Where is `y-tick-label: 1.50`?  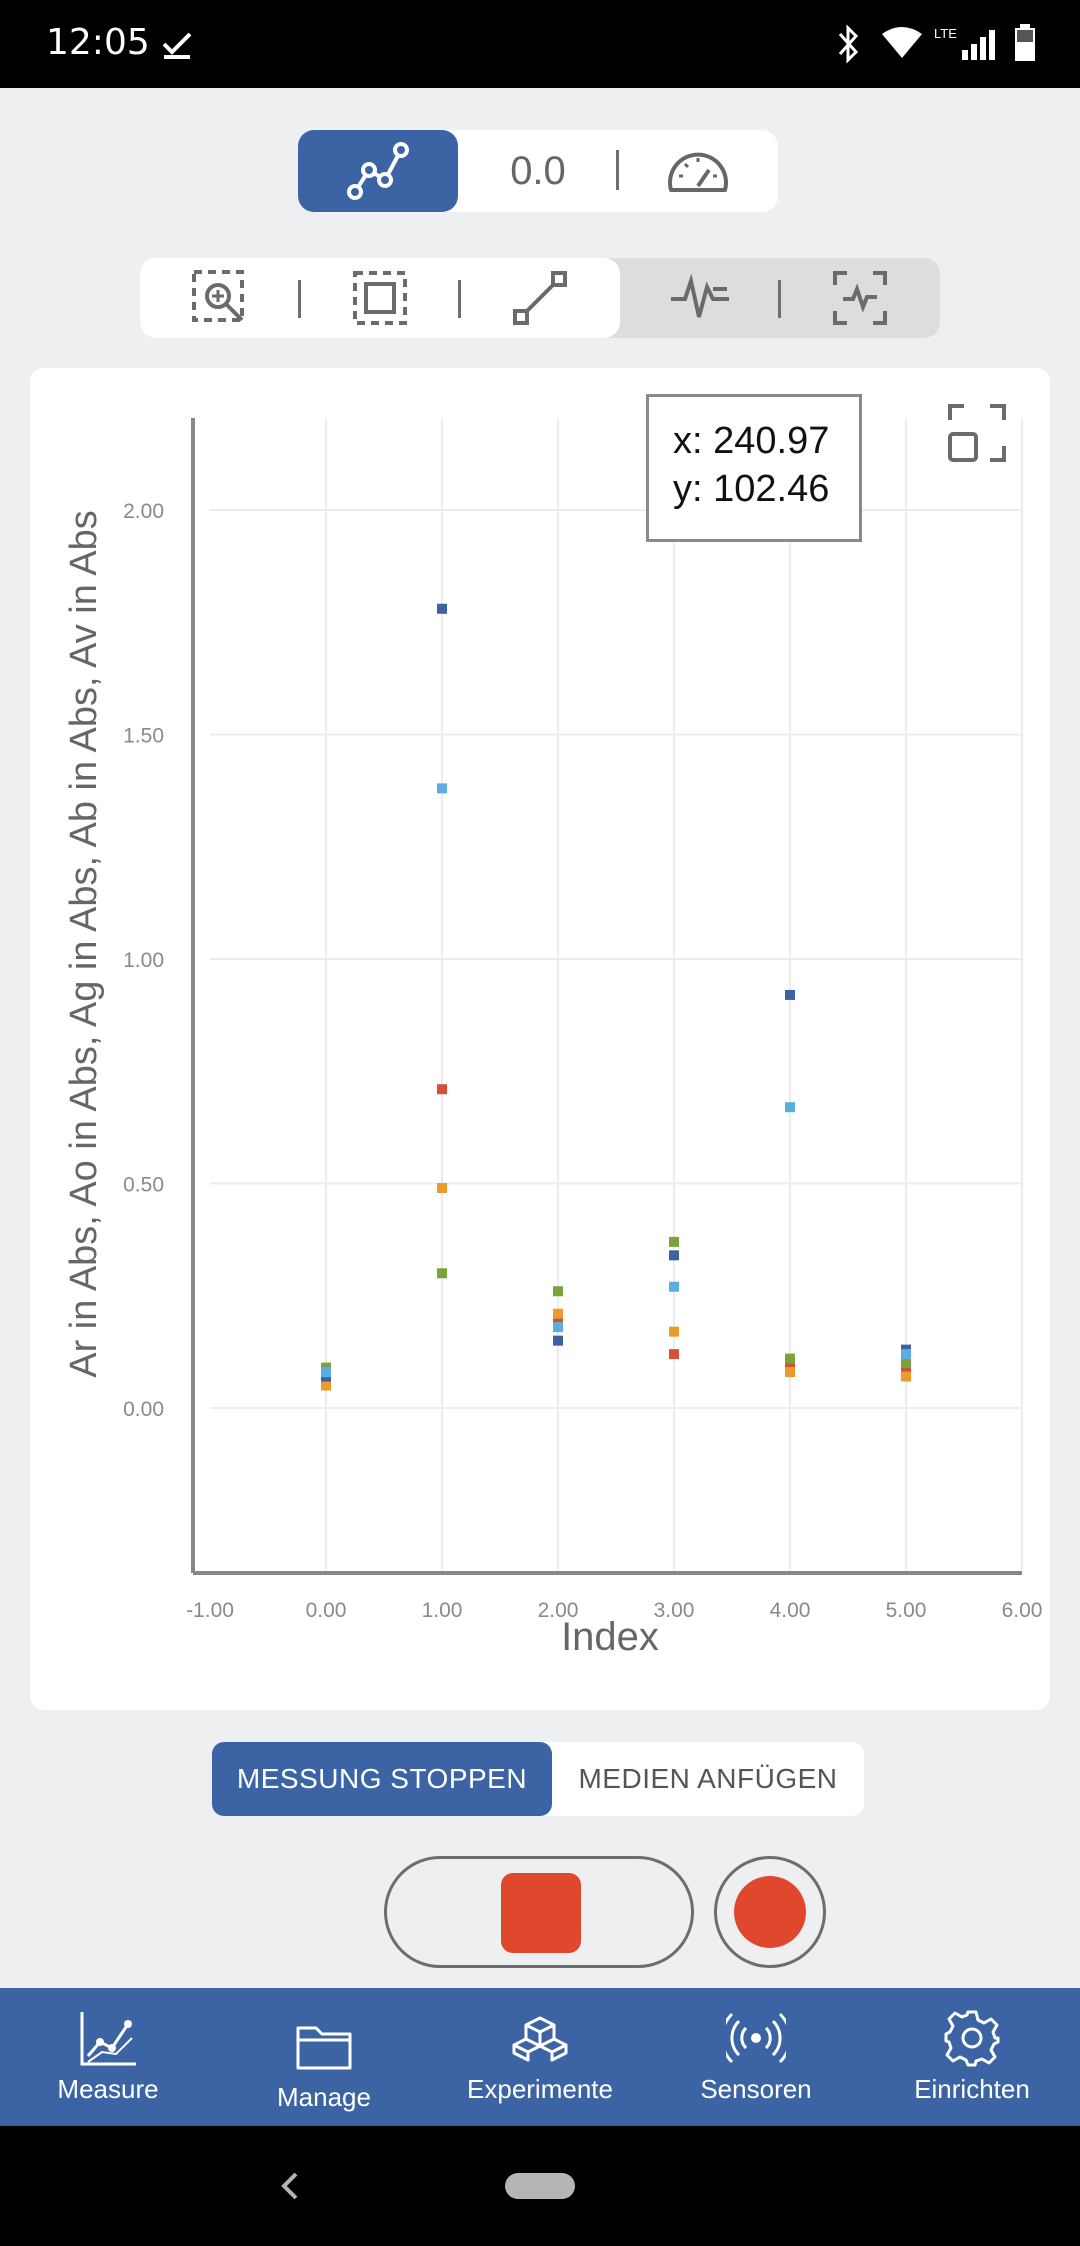 y-tick-label: 1.50 is located at coordinates (143, 736).